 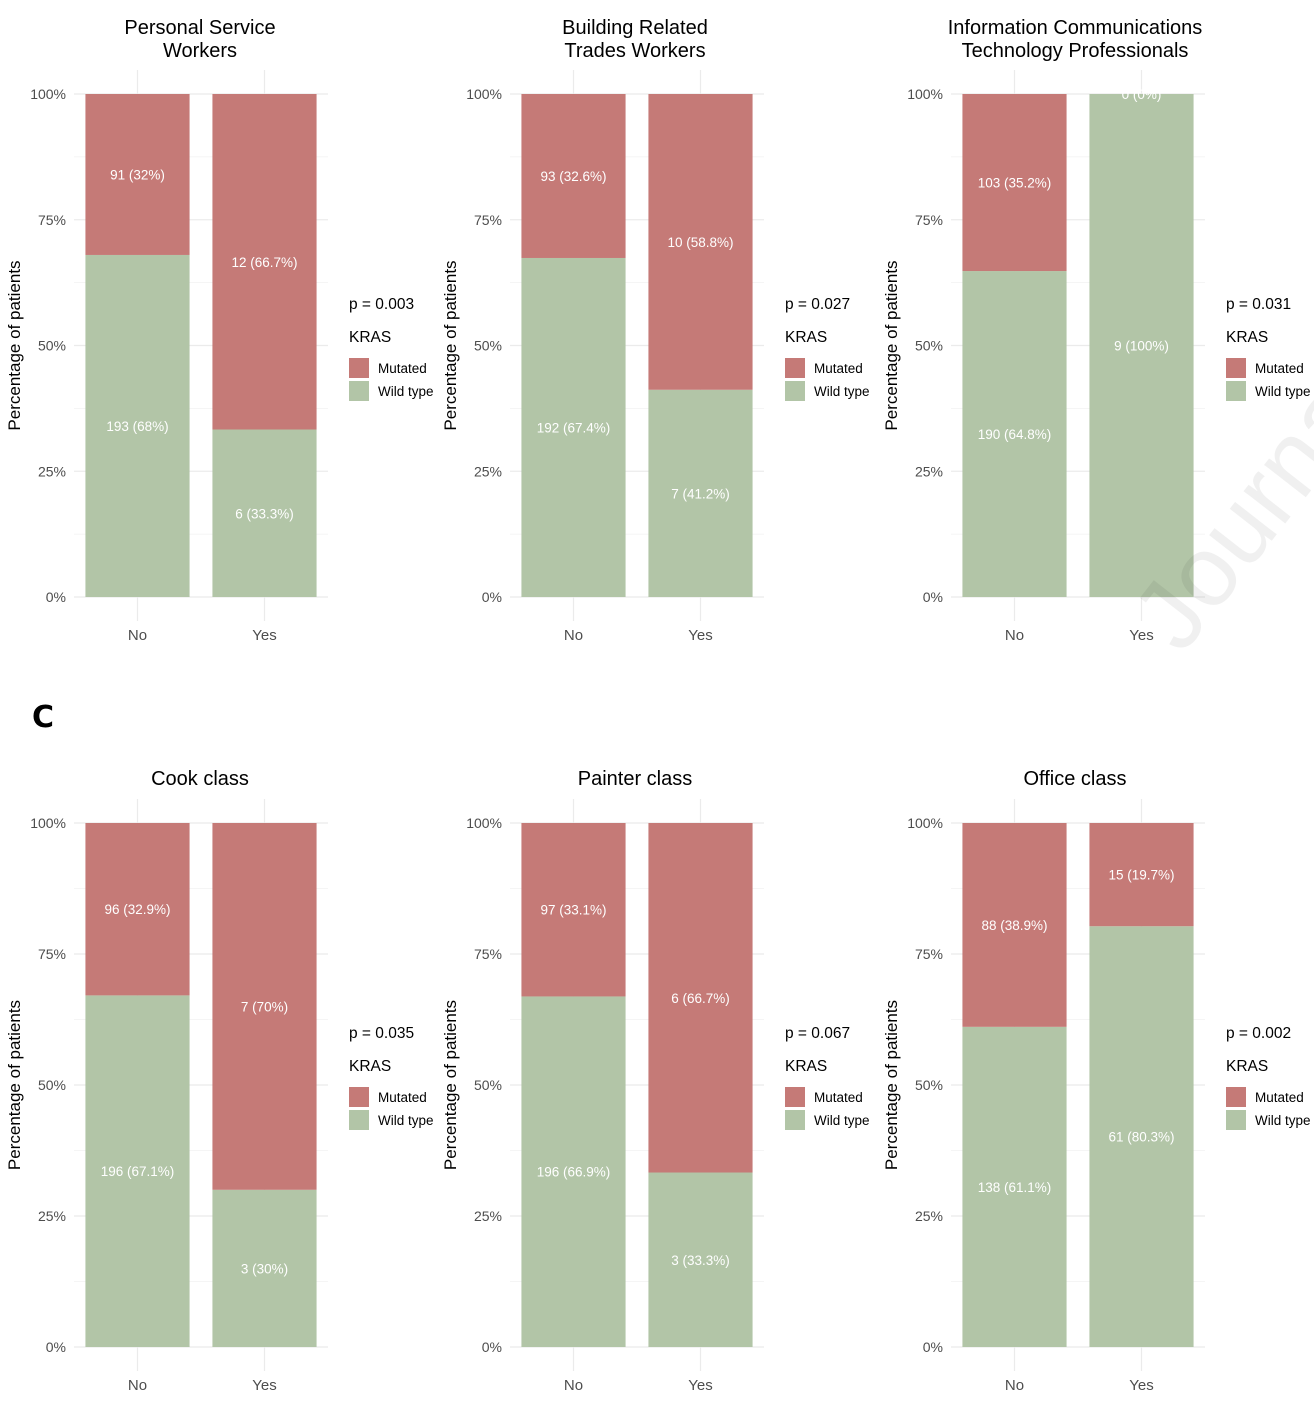 I want to click on data-label-mutated: 6 (66.7%), so click(x=700, y=998).